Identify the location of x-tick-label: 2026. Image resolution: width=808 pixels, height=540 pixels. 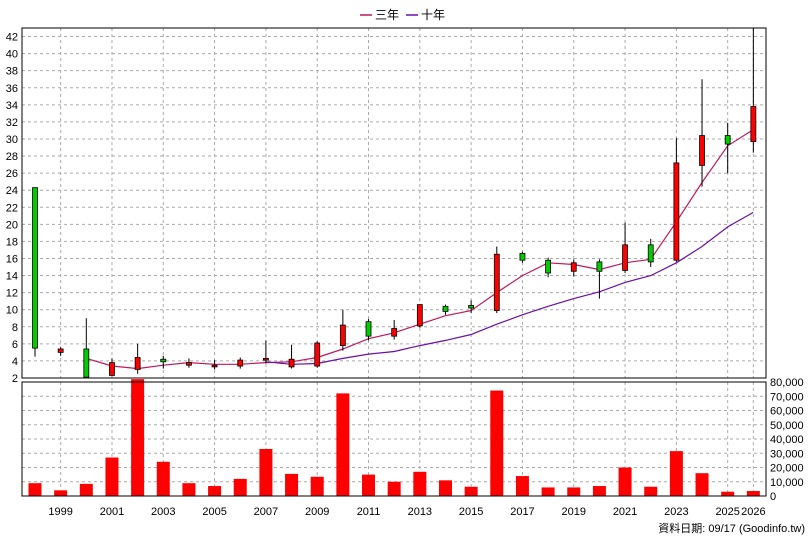
(753, 512).